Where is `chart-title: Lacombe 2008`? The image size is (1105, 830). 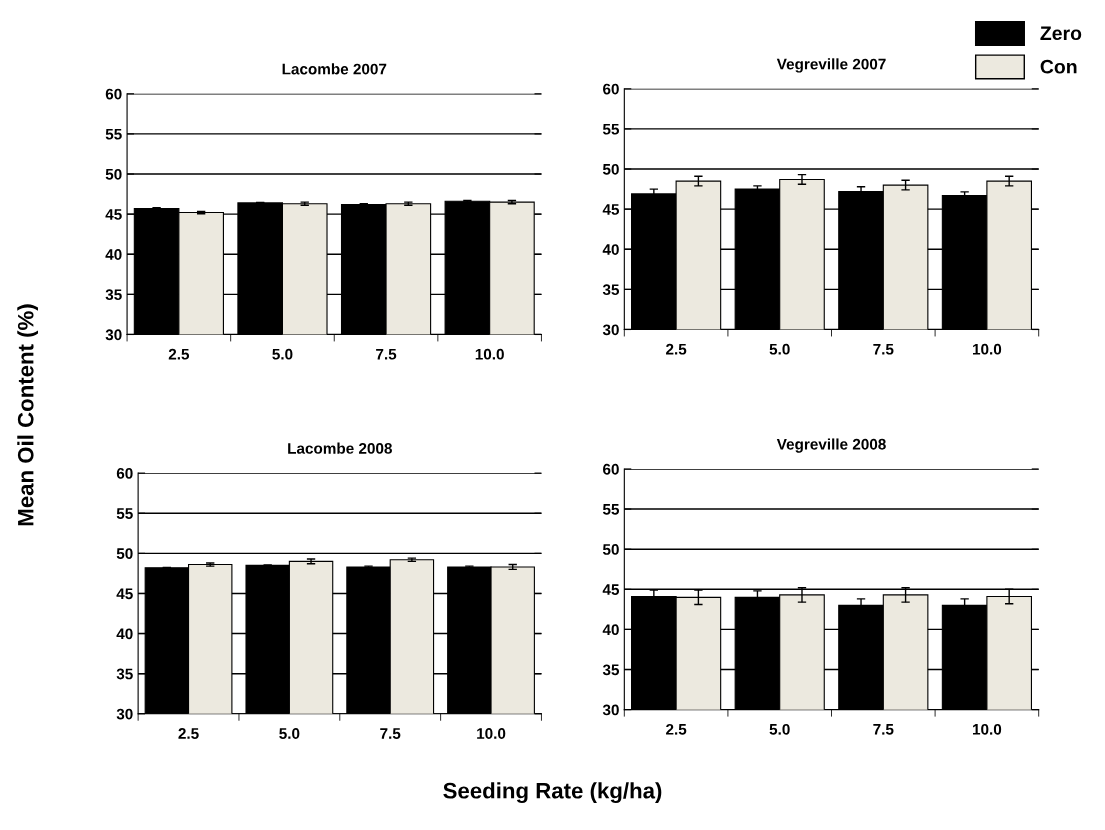
chart-title: Lacombe 2008 is located at coordinates (340, 448).